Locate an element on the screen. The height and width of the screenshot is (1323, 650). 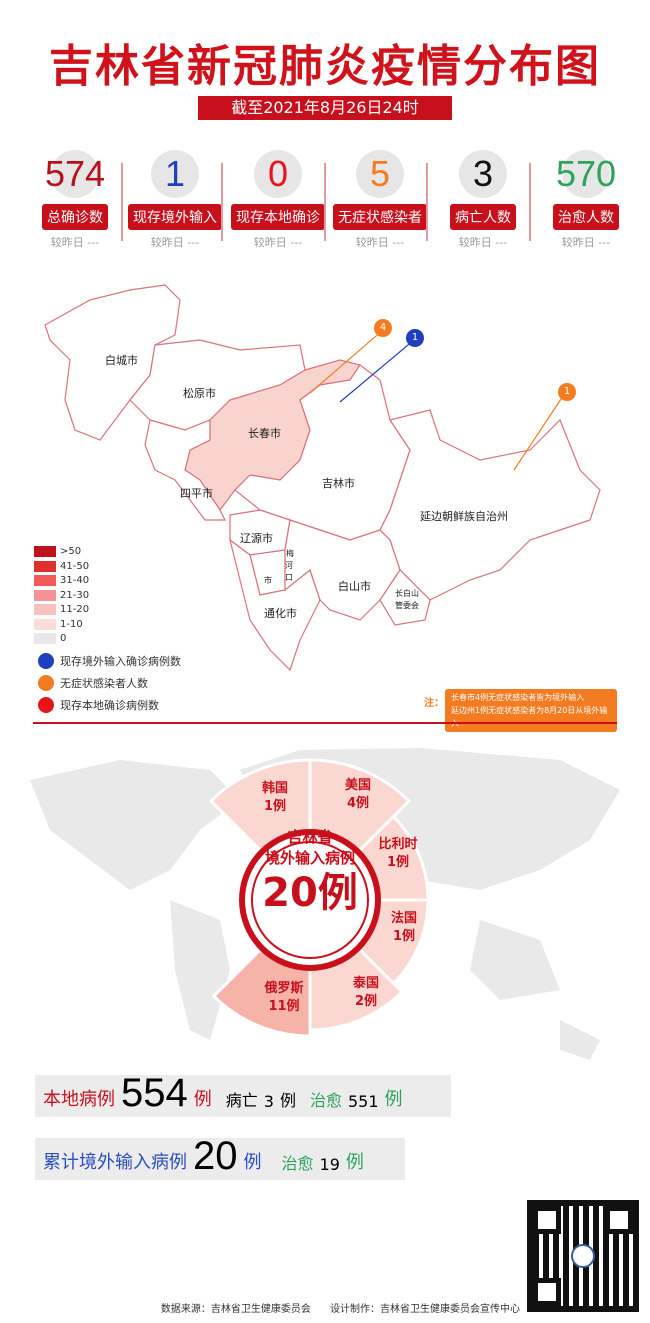
import-value: 20 is located at coordinates (215, 1156).